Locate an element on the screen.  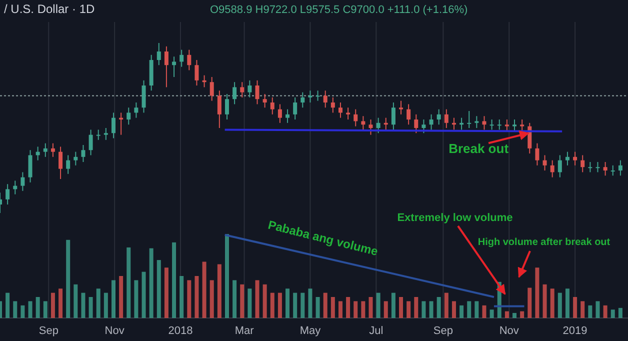
chart-subtitle: O9588.9 H9722.0 L9575.5 C9700.0 +111.0 (+1.16%) is located at coordinates (339, 10).